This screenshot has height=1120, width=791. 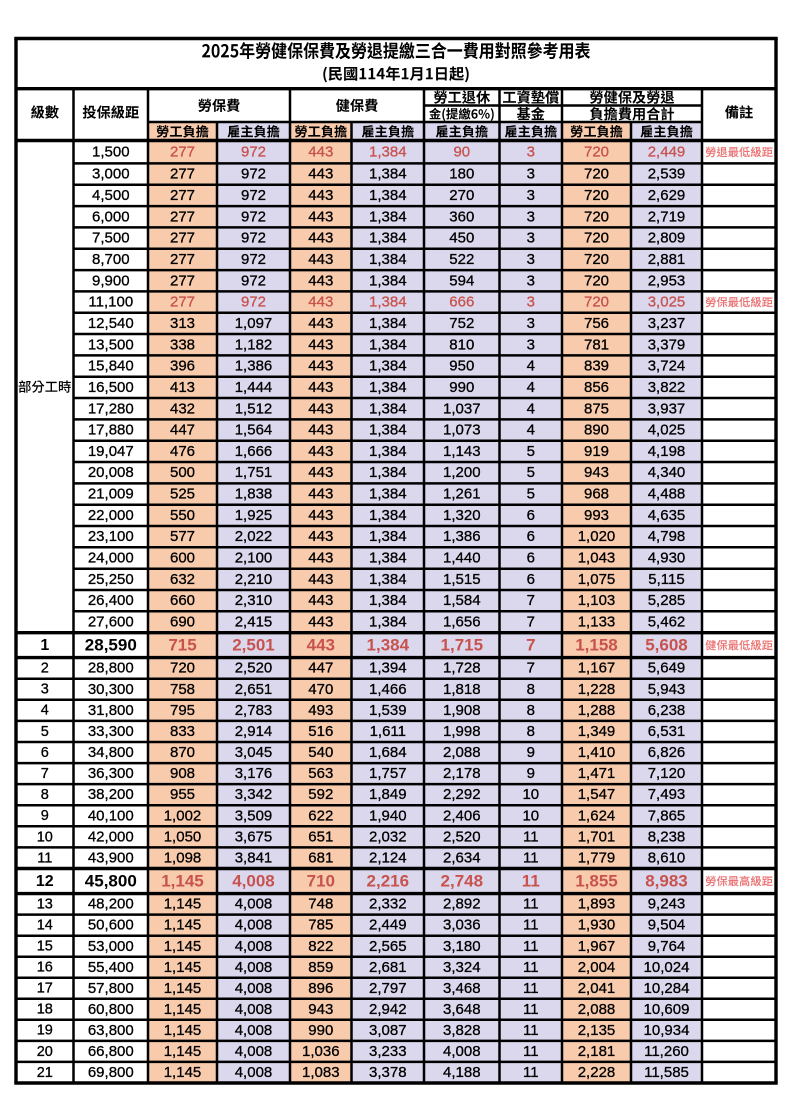 What do you see at coordinates (461, 302) in the screenshot?
I see `svg-text: 666` at bounding box center [461, 302].